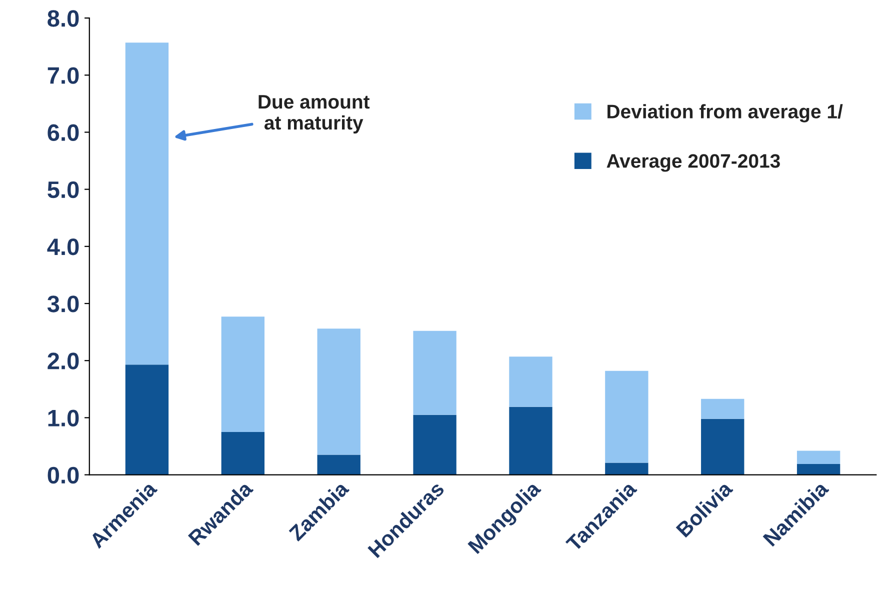  I want to click on y-tick-label: 2.0, so click(63, 361).